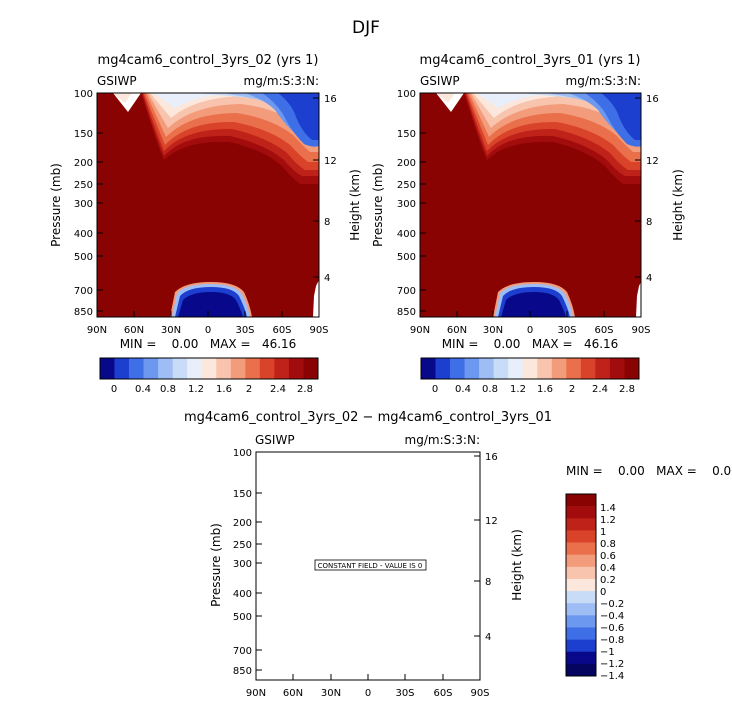  What do you see at coordinates (612, 640) in the screenshot?
I see `colorbar-tick-label: −0.8` at bounding box center [612, 640].